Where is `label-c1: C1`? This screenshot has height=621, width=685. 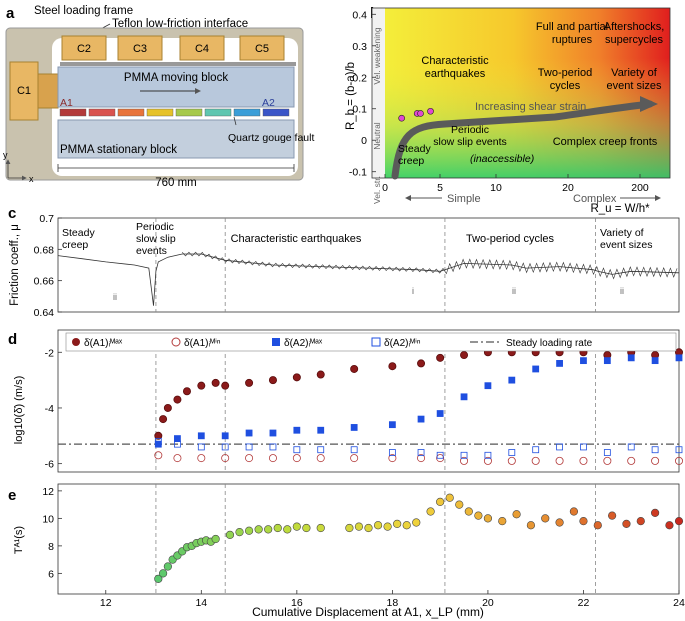 label-c1: C1 is located at coordinates (24, 91).